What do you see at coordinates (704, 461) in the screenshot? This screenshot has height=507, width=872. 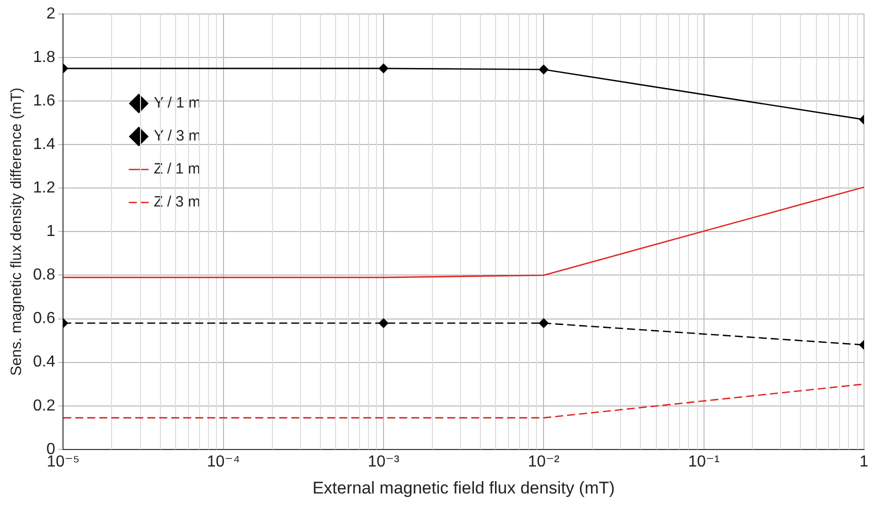 I see `x-tick-label: 10⁻¹` at bounding box center [704, 461].